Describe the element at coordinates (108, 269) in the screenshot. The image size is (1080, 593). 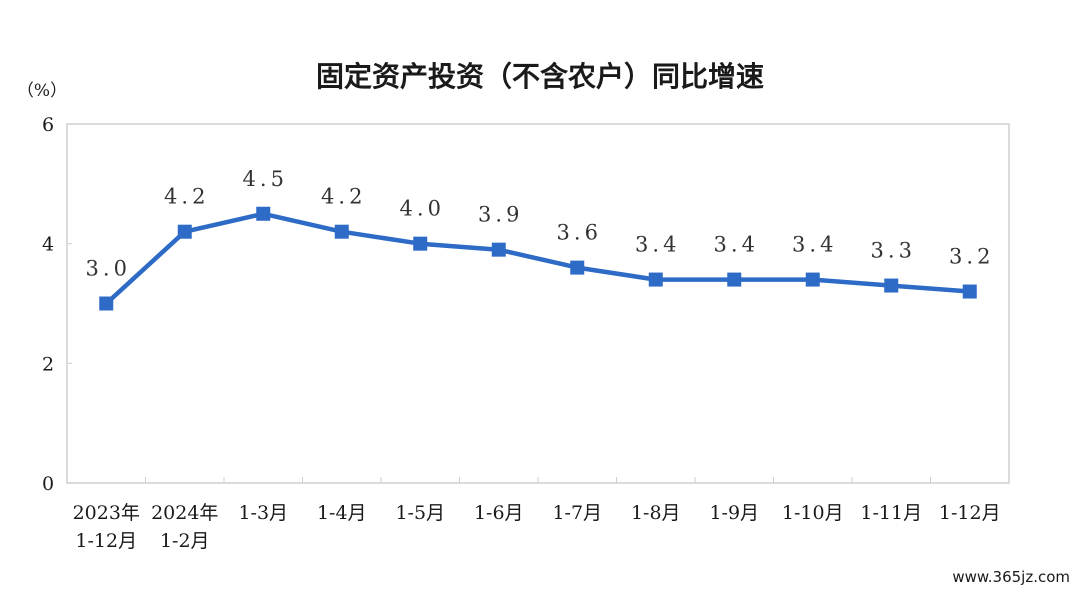
I see `data-label: 3.0` at that location.